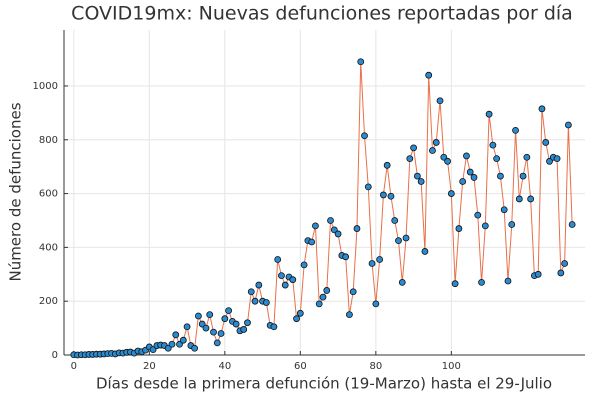 Image resolution: width=600 pixels, height=400 pixels. Describe the element at coordinates (55, 355) in the screenshot. I see `y-tick-label: 0` at that location.